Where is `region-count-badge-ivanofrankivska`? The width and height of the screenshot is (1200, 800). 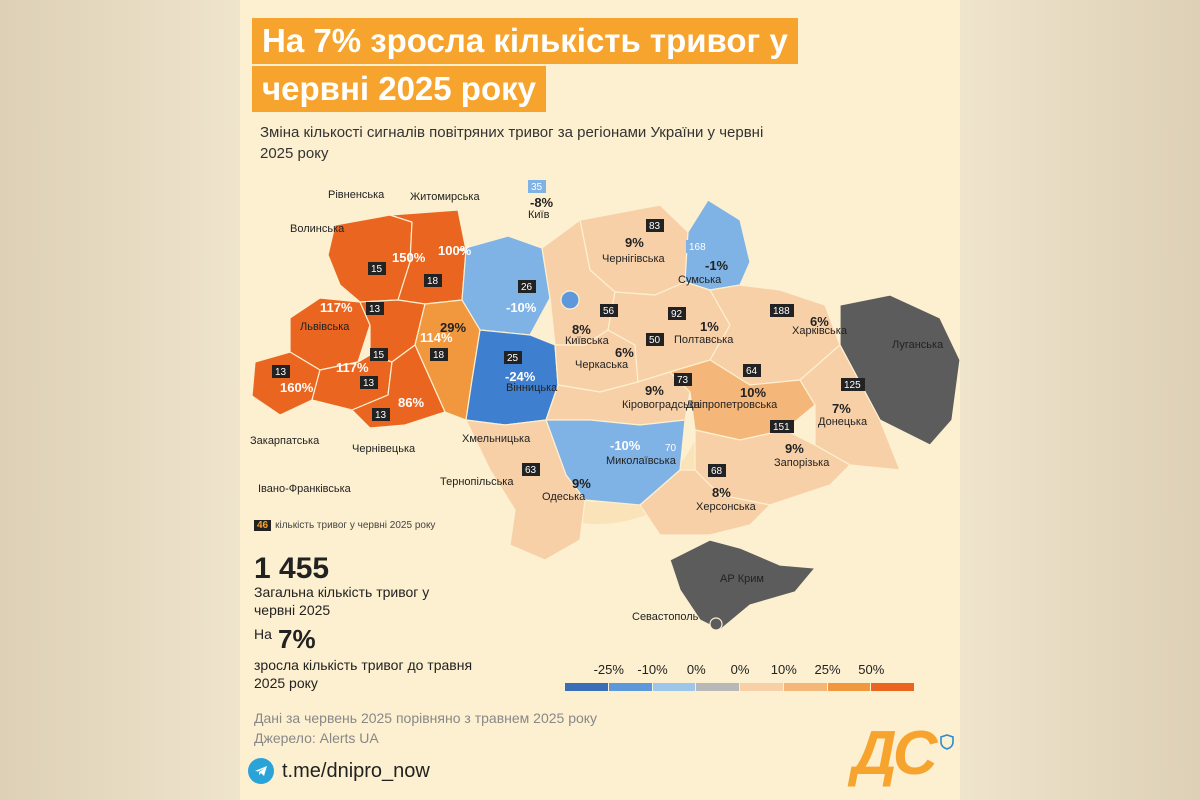
region-count-badge-ivanofrankivska is located at coordinates (369, 382).